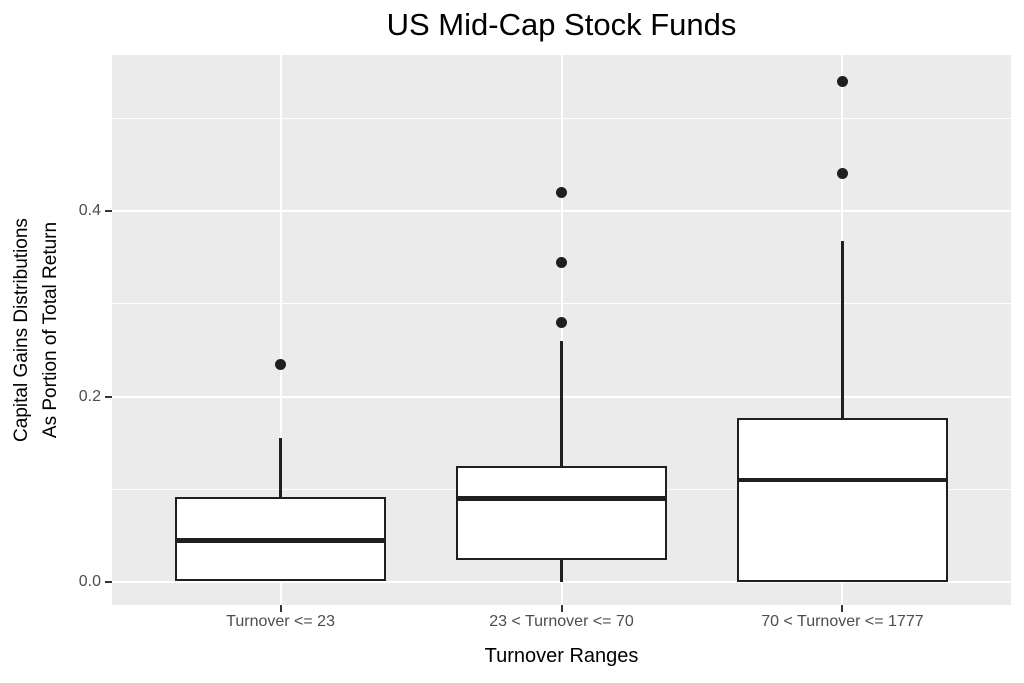 This screenshot has width=1024, height=683. What do you see at coordinates (561, 570) in the screenshot?
I see `box-whisker-lower` at bounding box center [561, 570].